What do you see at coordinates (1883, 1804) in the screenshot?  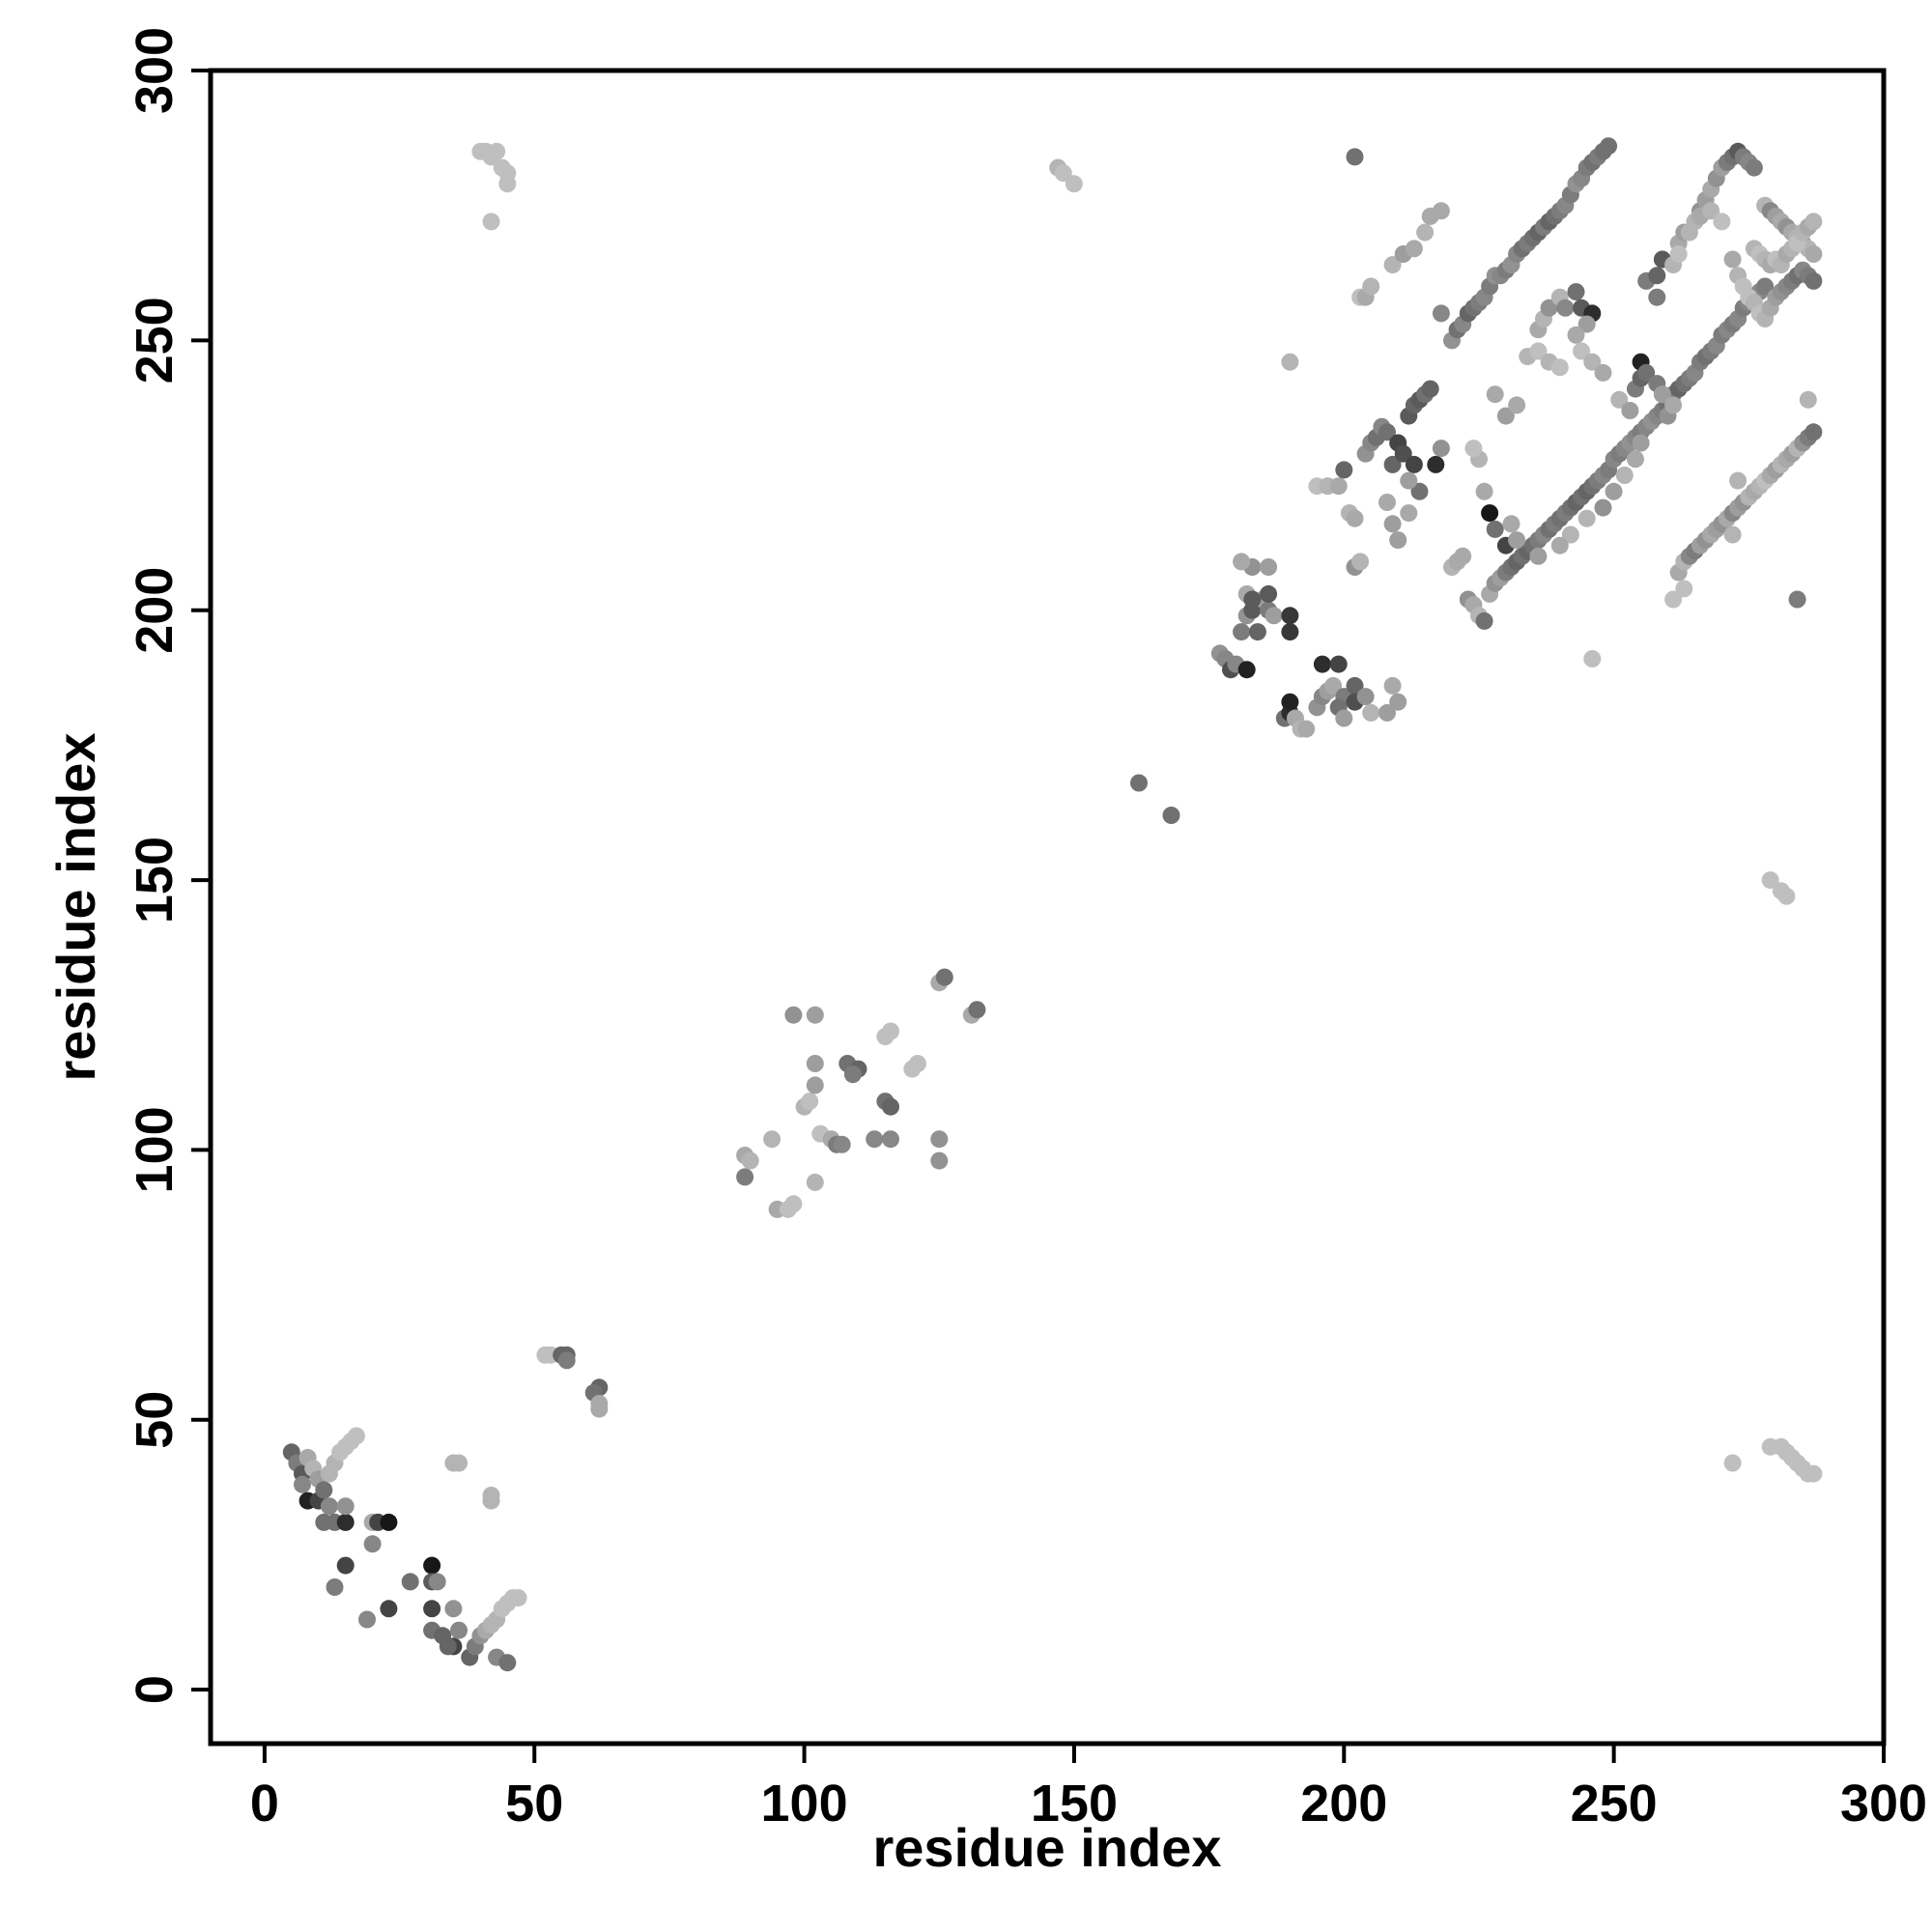 I see `x-tick-label: 300` at bounding box center [1883, 1804].